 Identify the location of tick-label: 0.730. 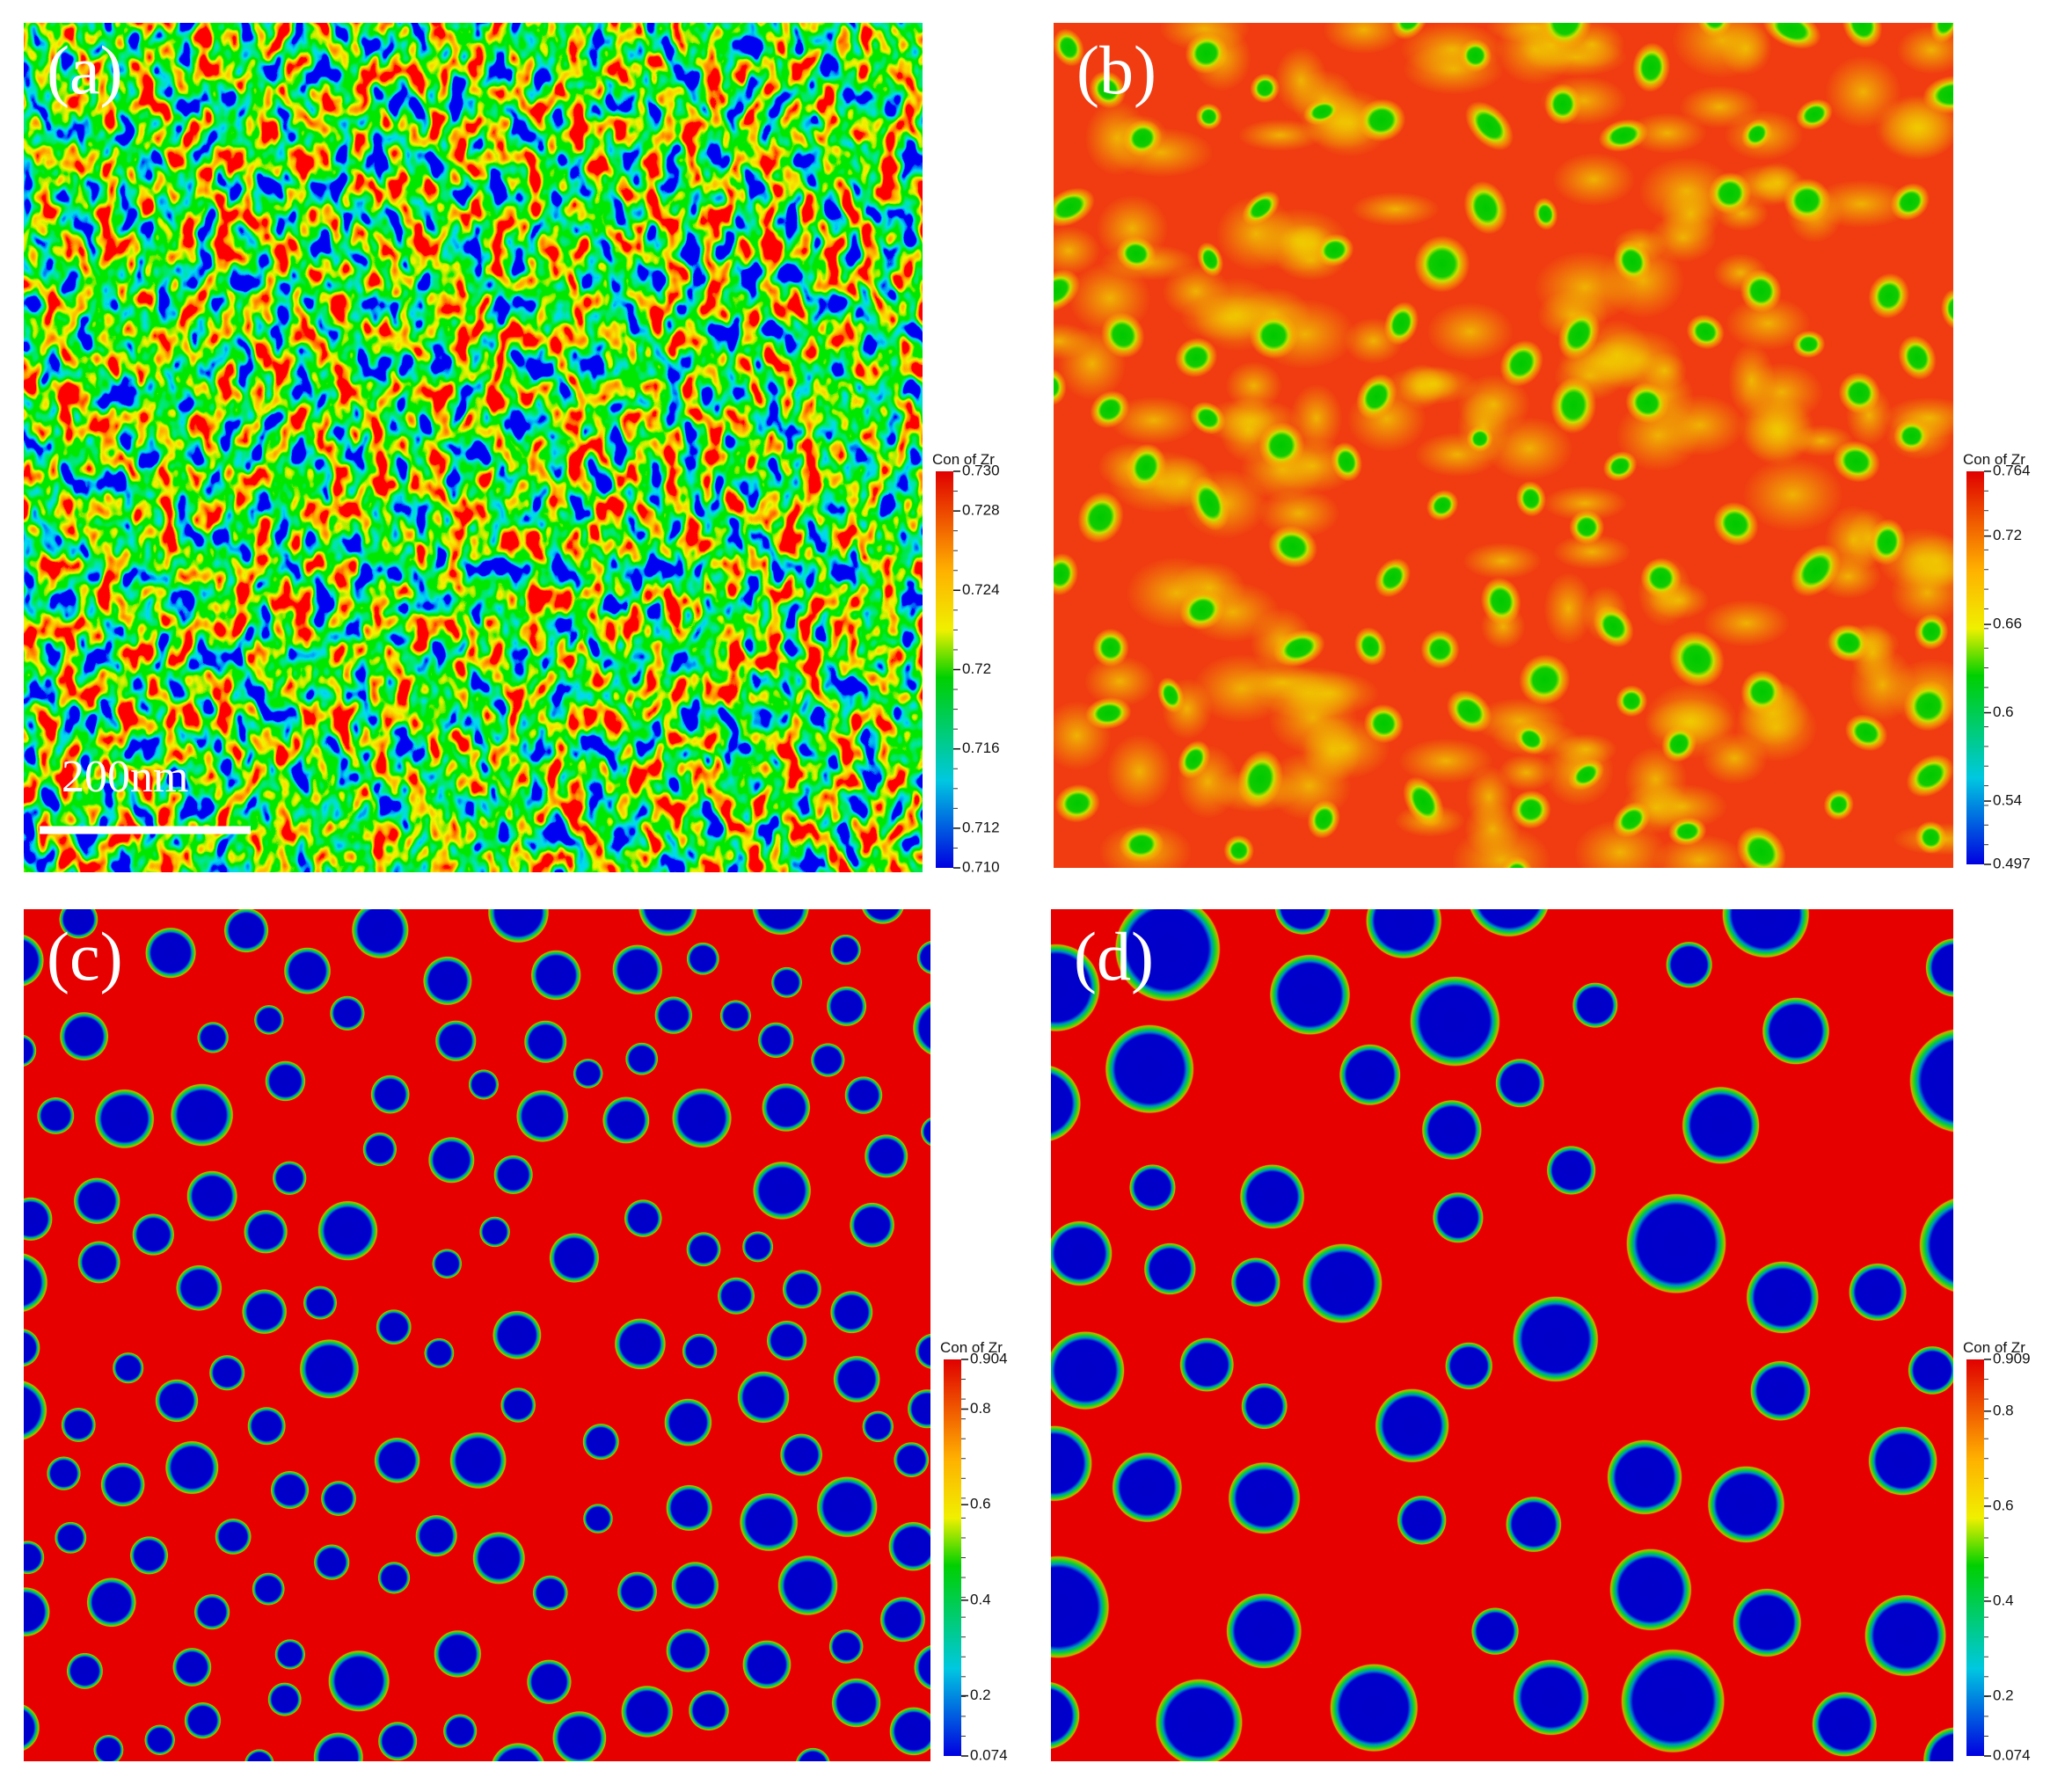
(981, 470).